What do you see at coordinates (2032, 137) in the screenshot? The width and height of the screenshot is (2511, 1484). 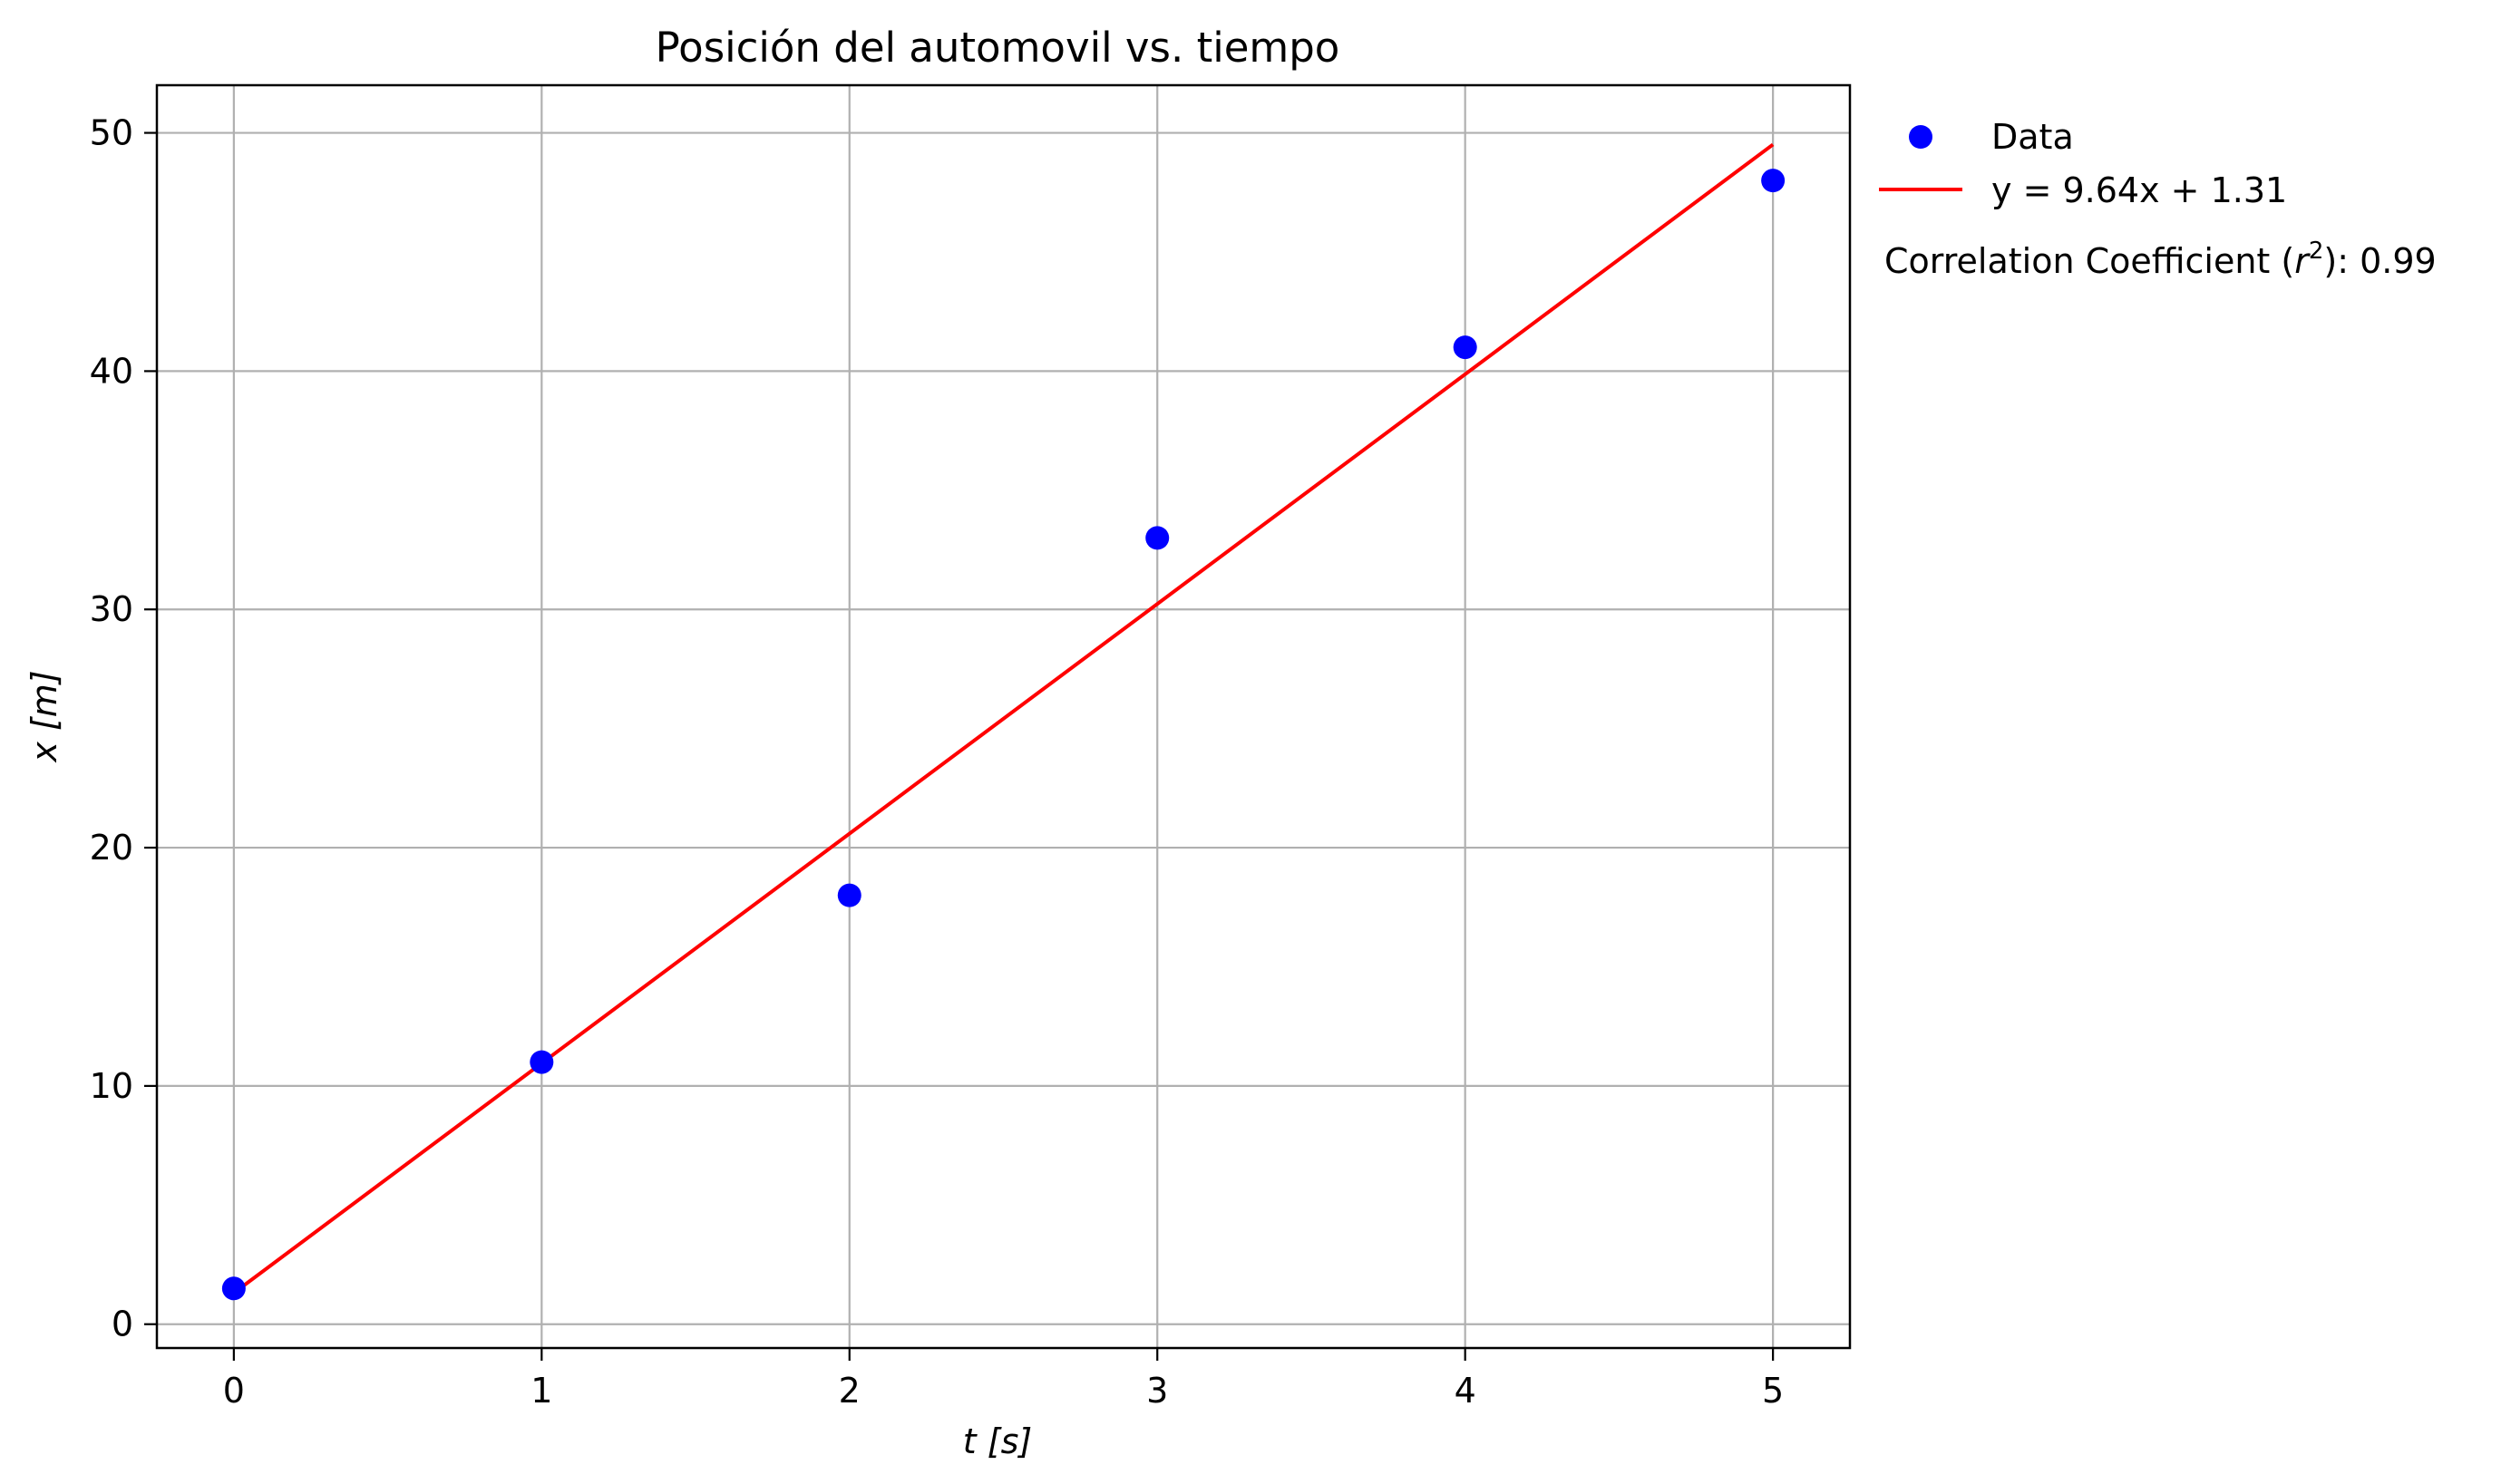 I see `legend-label-data: Data` at bounding box center [2032, 137].